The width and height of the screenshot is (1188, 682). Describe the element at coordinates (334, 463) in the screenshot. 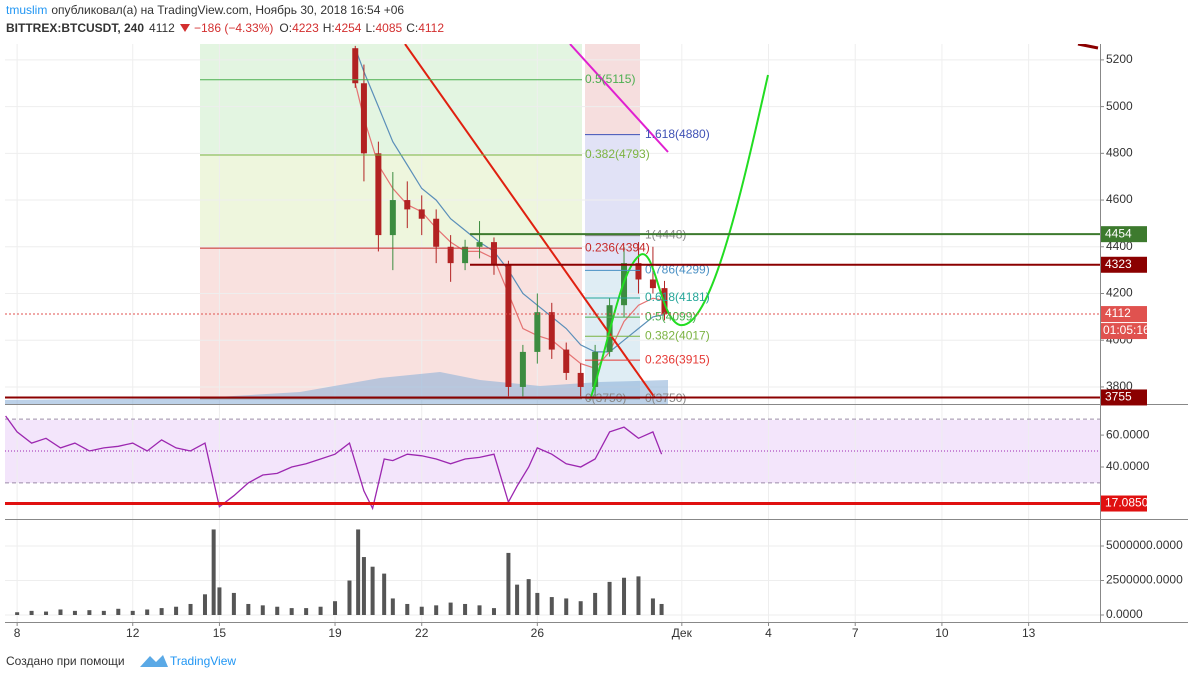

I see `rsi-line` at that location.